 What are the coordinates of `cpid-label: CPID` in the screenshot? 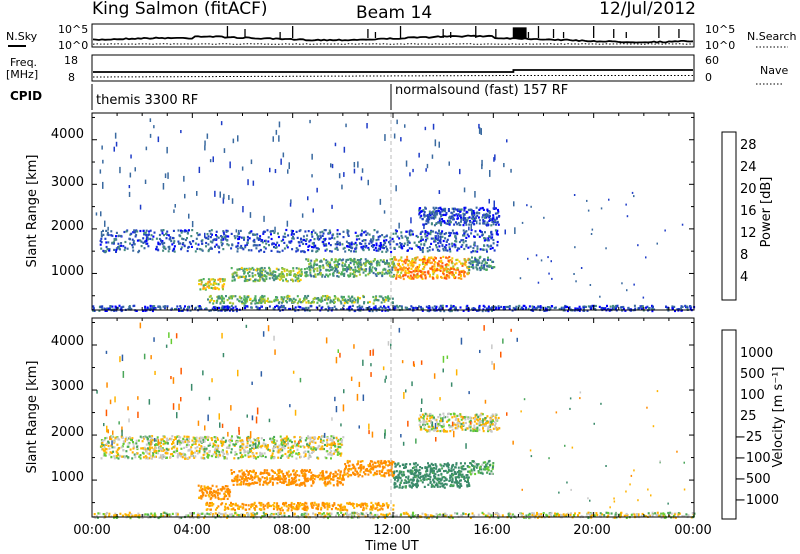 It's located at (26, 96).